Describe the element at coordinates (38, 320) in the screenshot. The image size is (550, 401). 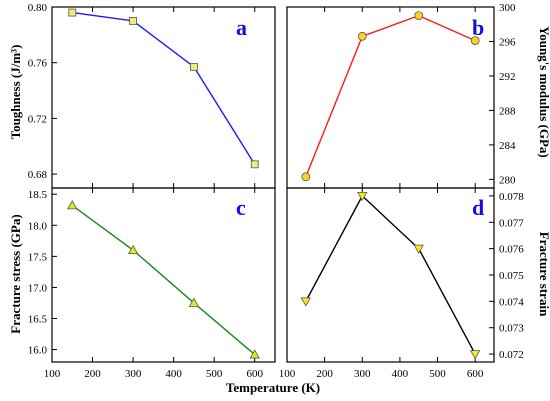
I see `y-tick-label-c-1: 16.5` at that location.